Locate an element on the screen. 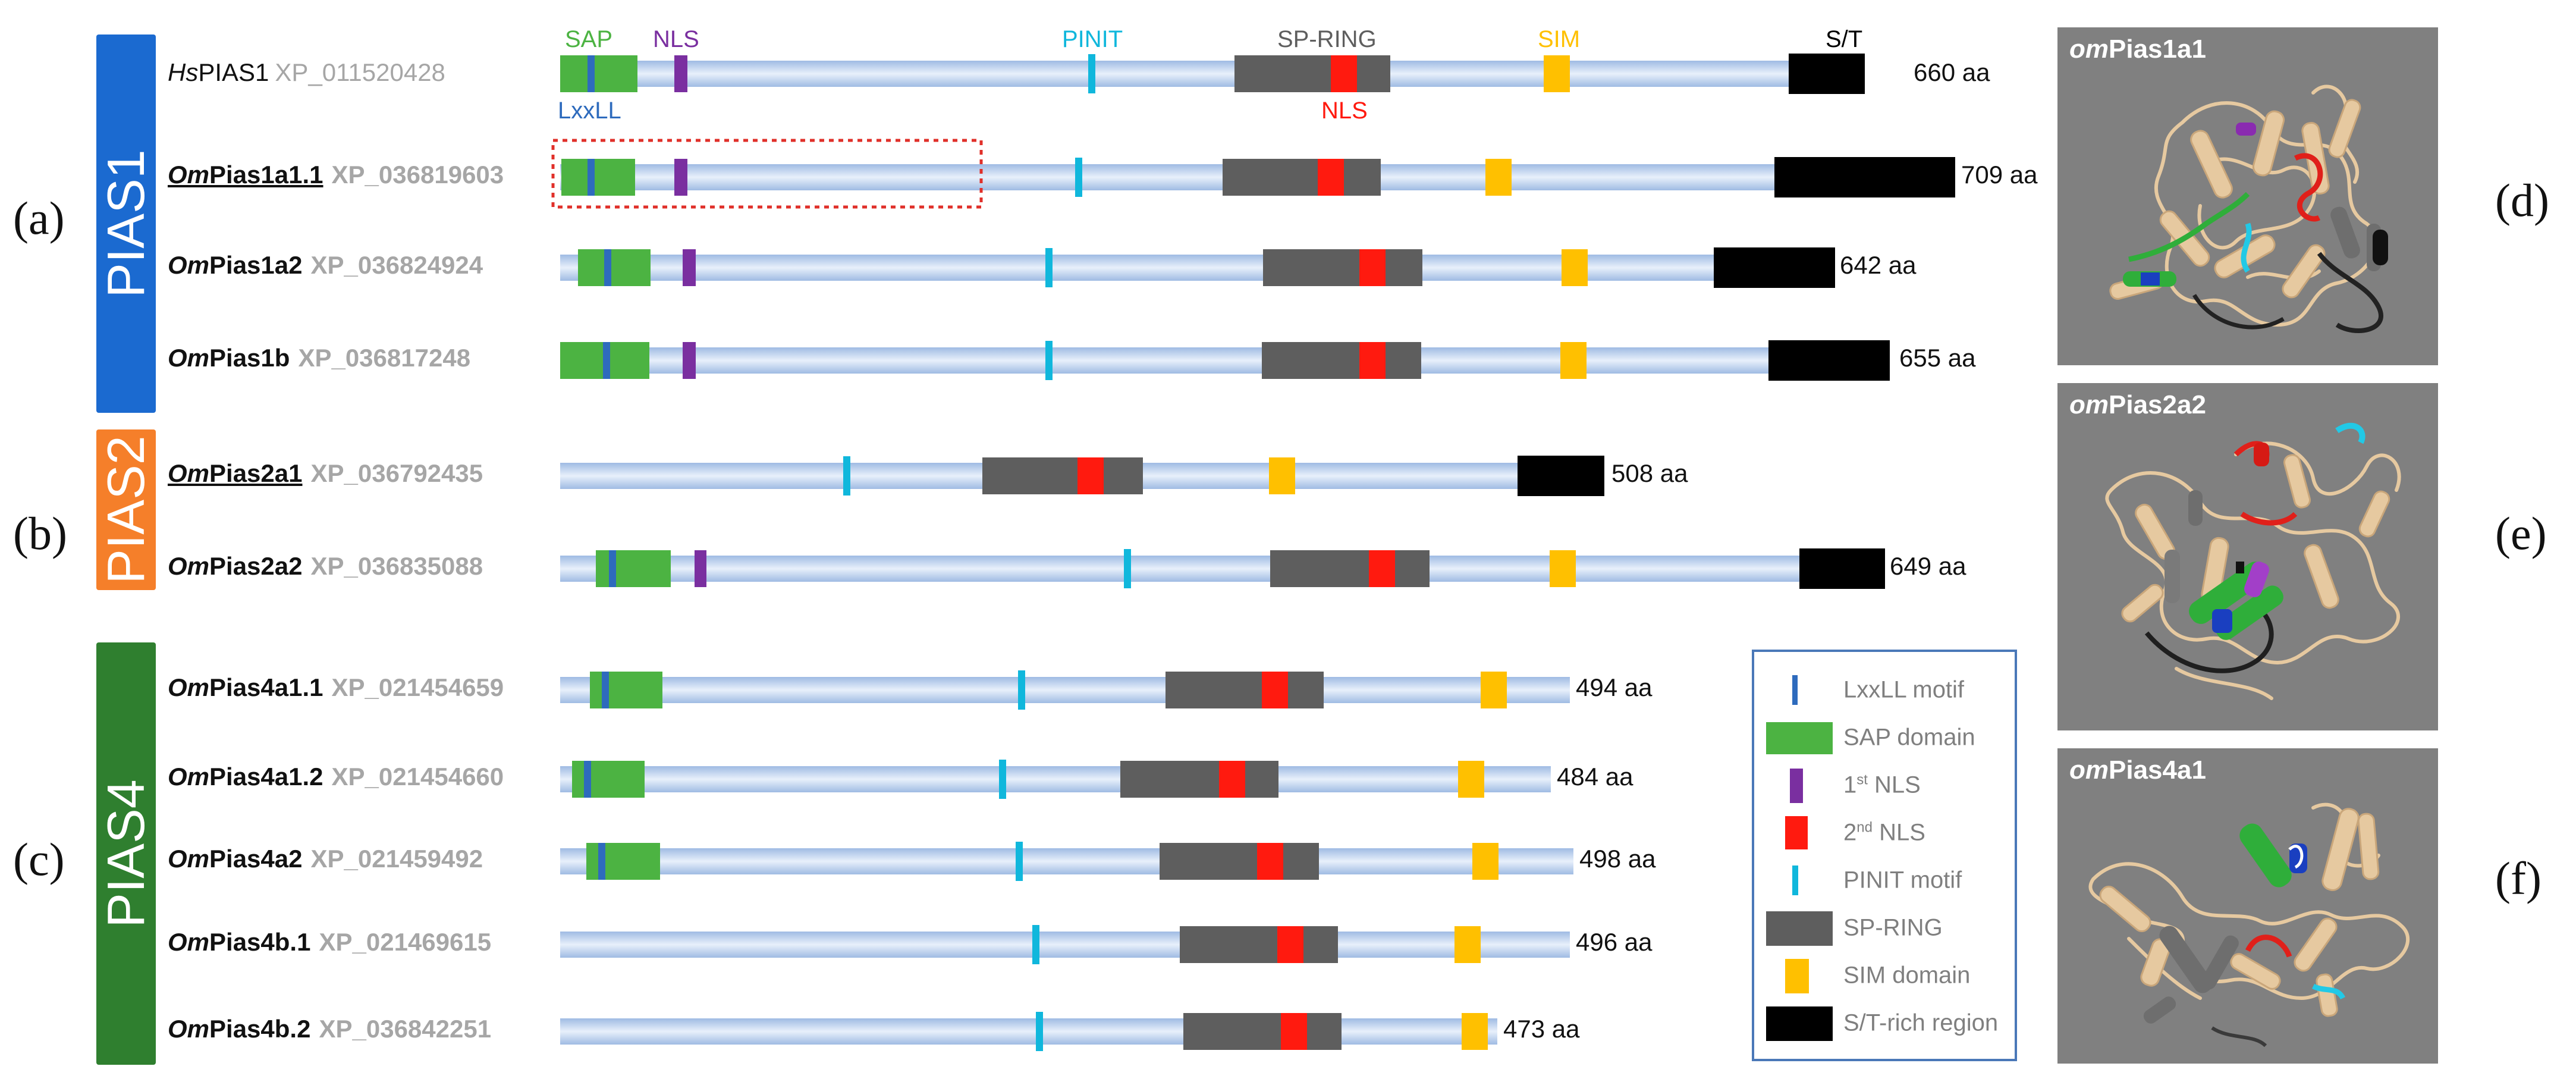 This screenshot has width=2576, height=1085. legend-swatch-st is located at coordinates (1799, 1023).